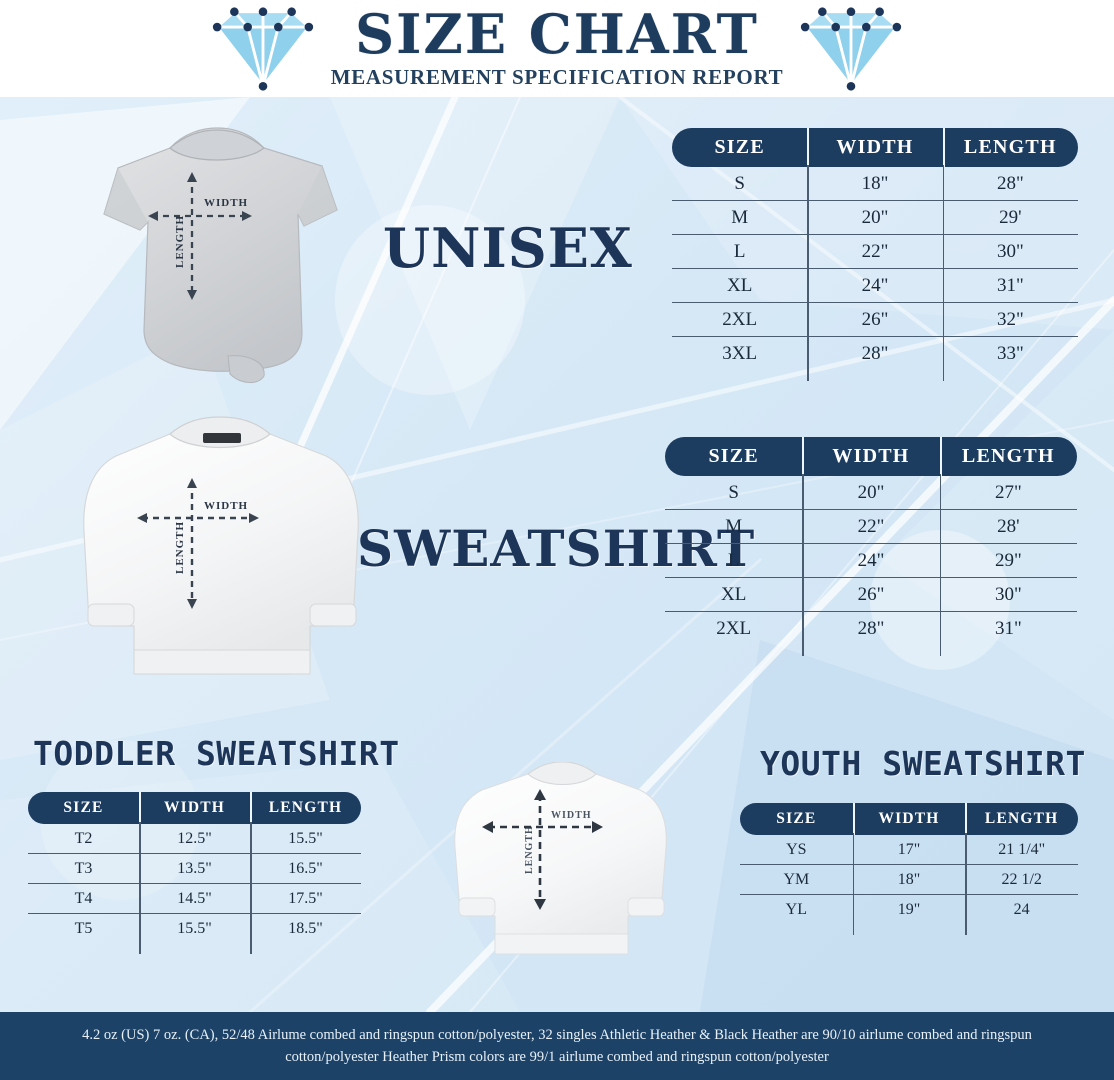 The height and width of the screenshot is (1080, 1114). Describe the element at coordinates (305, 898) in the screenshot. I see `cell-length: 17.5"` at that location.